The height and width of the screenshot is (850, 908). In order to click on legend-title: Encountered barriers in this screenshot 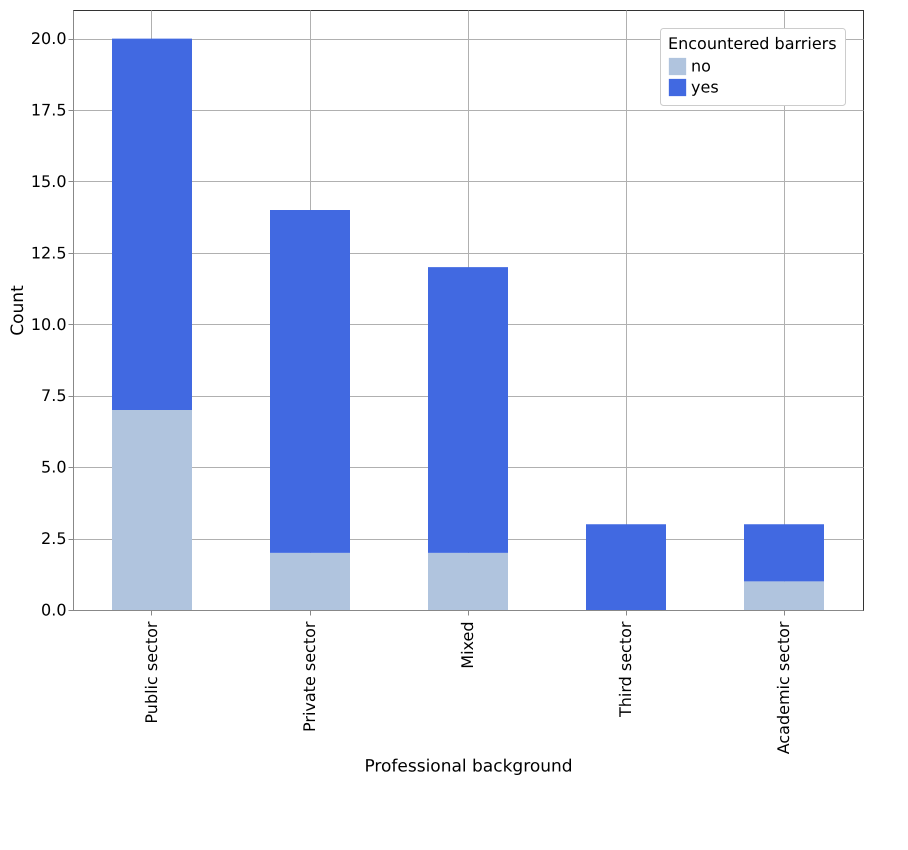, I will do `click(752, 43)`.